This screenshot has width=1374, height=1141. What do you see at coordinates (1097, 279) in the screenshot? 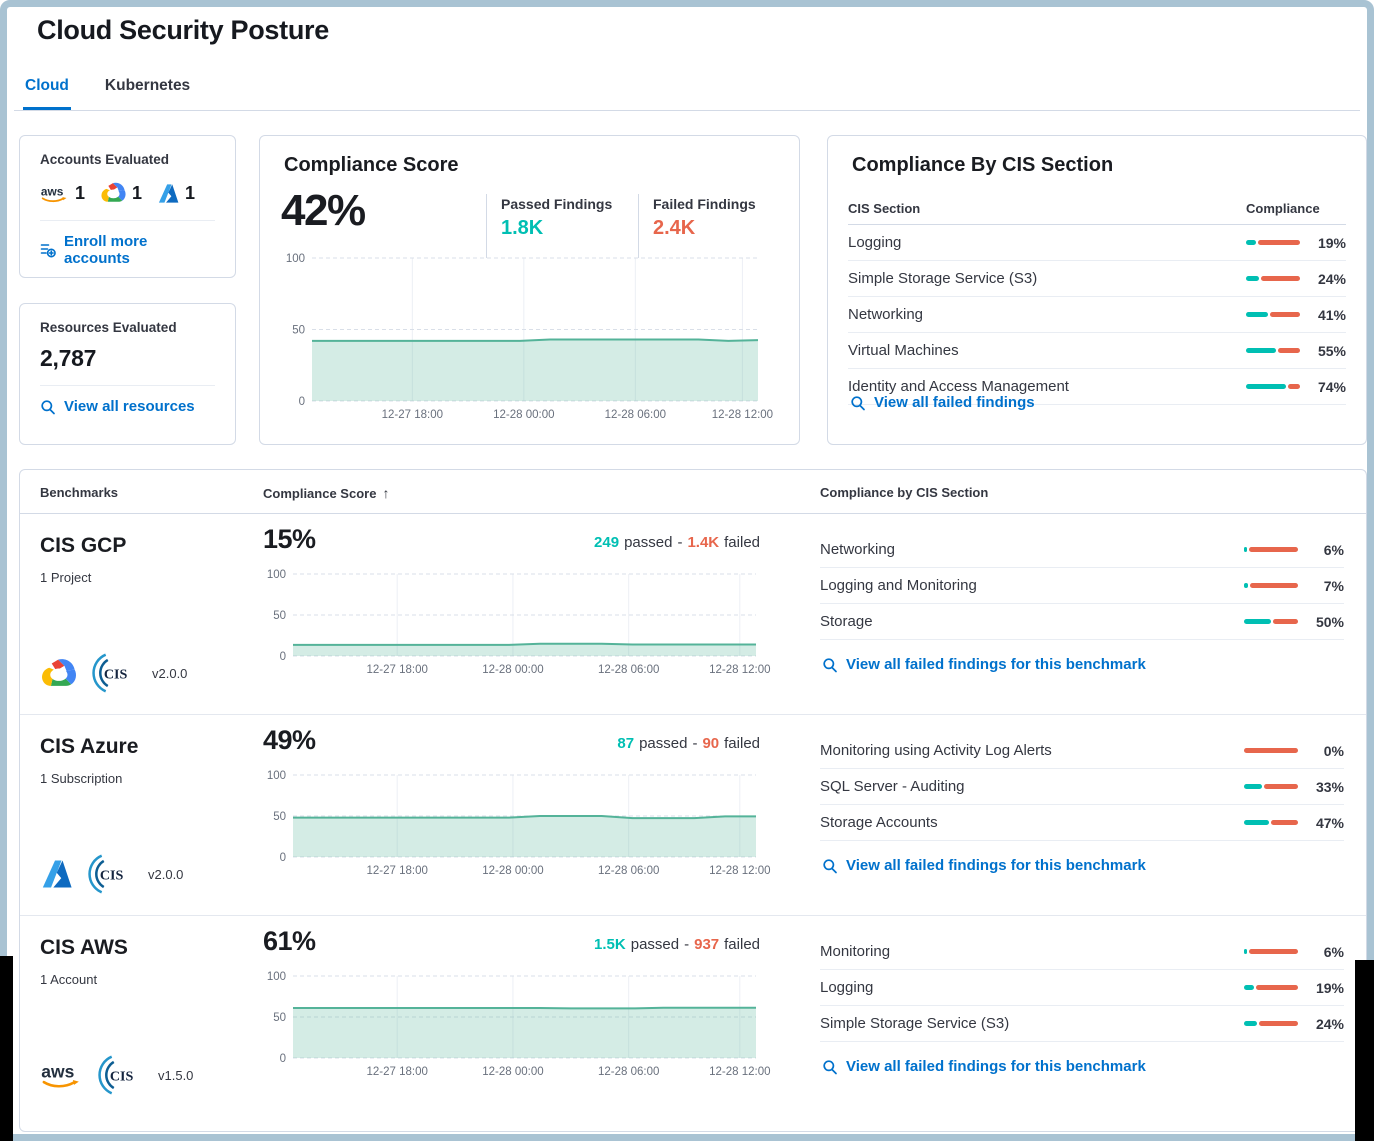
I see `cis-row-s3: Simple Storage Service (S3) 24%` at bounding box center [1097, 279].